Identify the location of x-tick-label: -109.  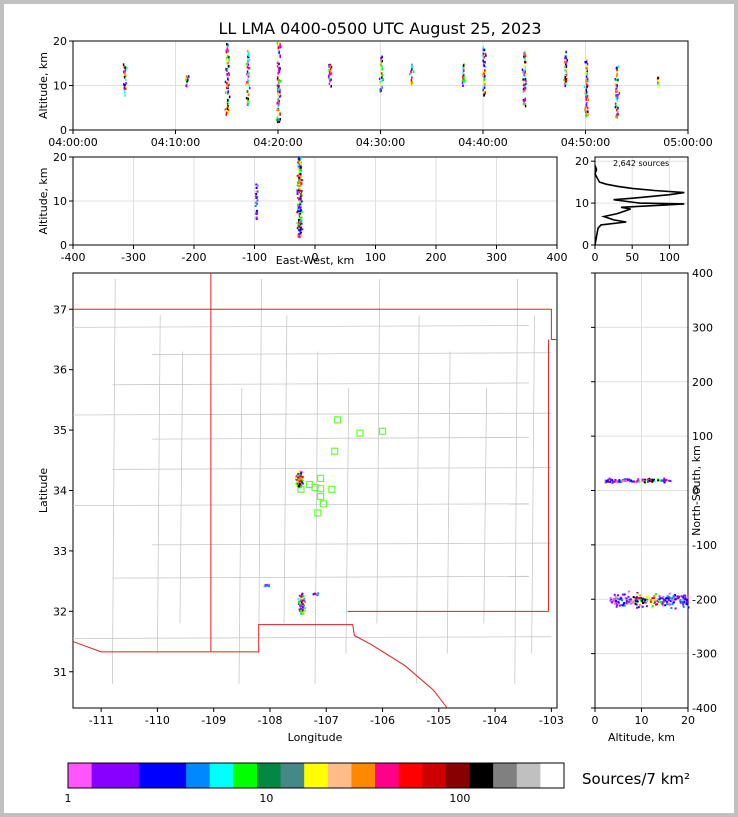
(213, 720).